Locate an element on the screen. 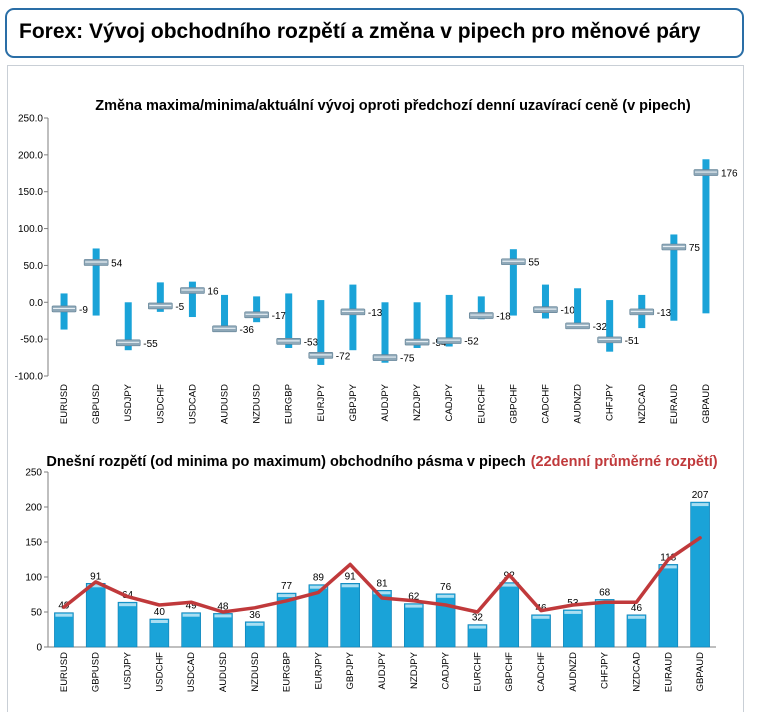 The image size is (758, 712). data-label: 76 is located at coordinates (446, 587).